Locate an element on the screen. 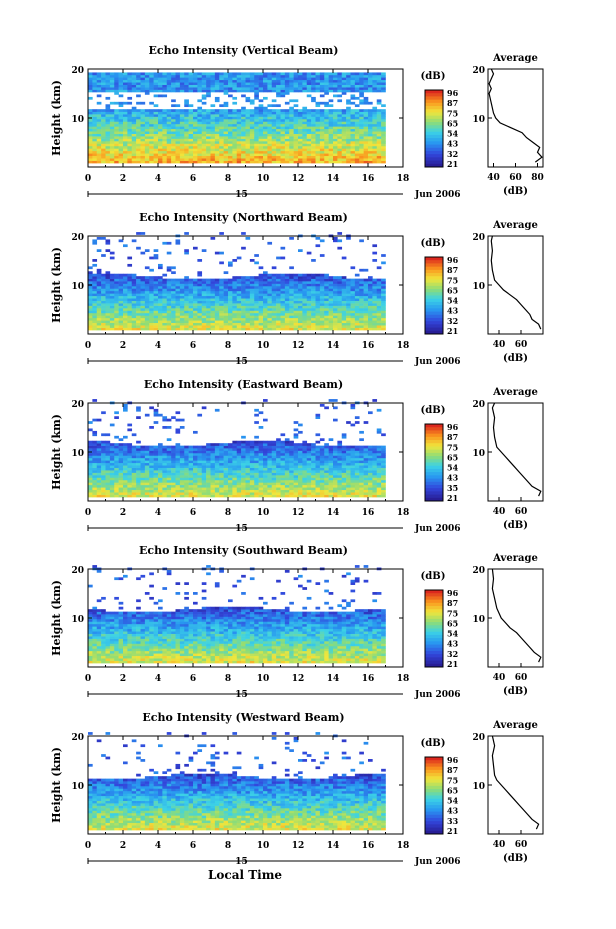 This screenshot has width=616, height=929. colorbar-tick-label: 87 is located at coordinates (452, 270).